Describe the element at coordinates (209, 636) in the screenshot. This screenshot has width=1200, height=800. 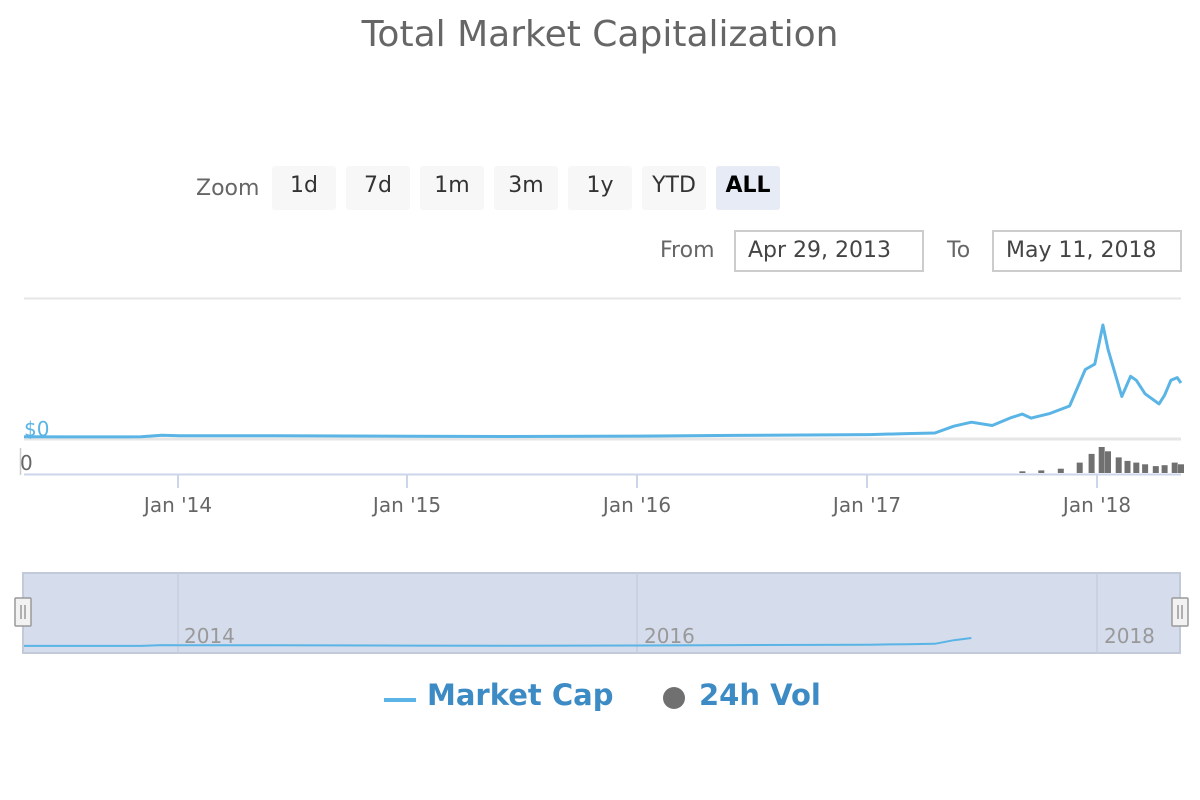
I see `navigator-label-2014: 2014` at that location.